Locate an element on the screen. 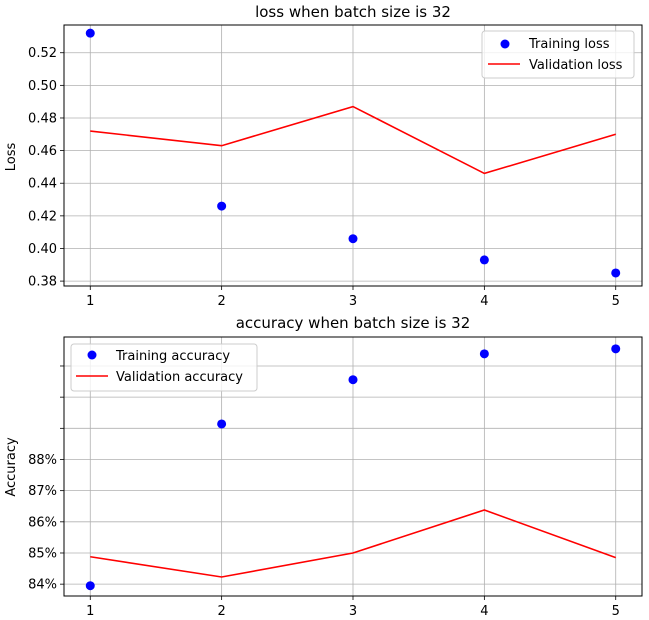  accuracy-y-axis-label: Accuracy is located at coordinates (11, 467).